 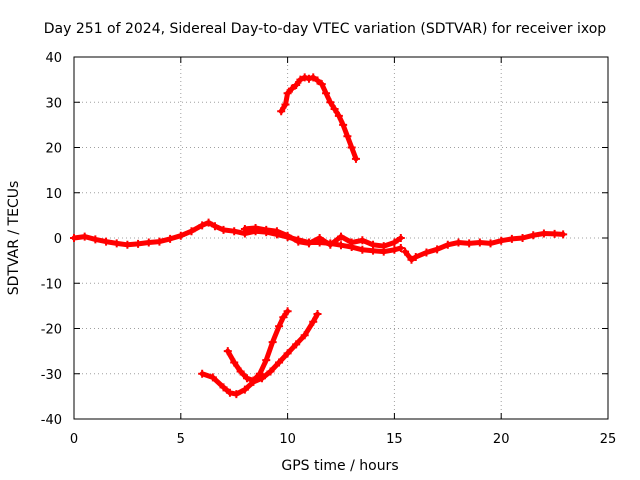 What do you see at coordinates (339, 466) in the screenshot?
I see `x-axis-label: GPS time / hours` at bounding box center [339, 466].